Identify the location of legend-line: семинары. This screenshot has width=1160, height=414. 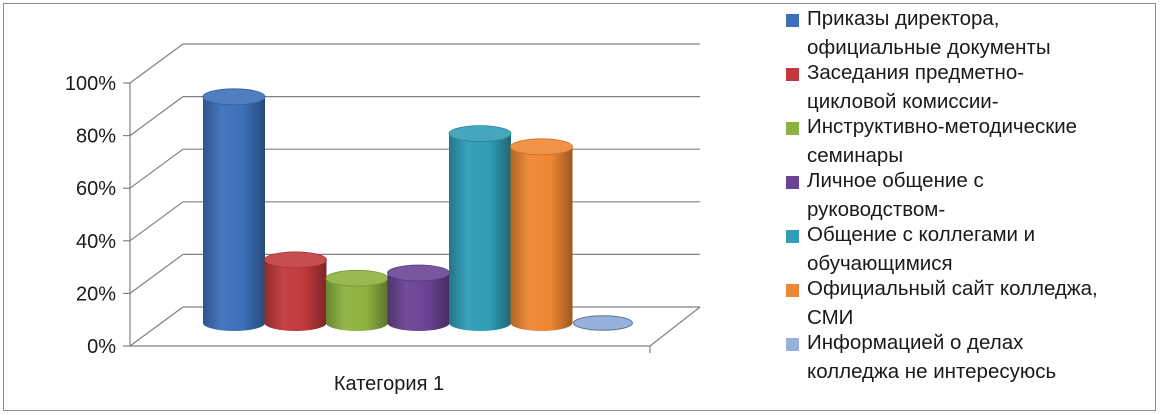
(855, 155).